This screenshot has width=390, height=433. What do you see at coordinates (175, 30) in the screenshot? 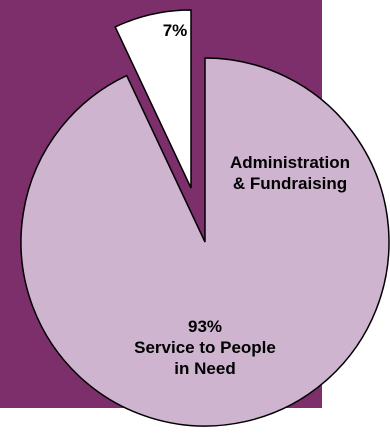
I see `slice-percent-admin: 7%` at bounding box center [175, 30].